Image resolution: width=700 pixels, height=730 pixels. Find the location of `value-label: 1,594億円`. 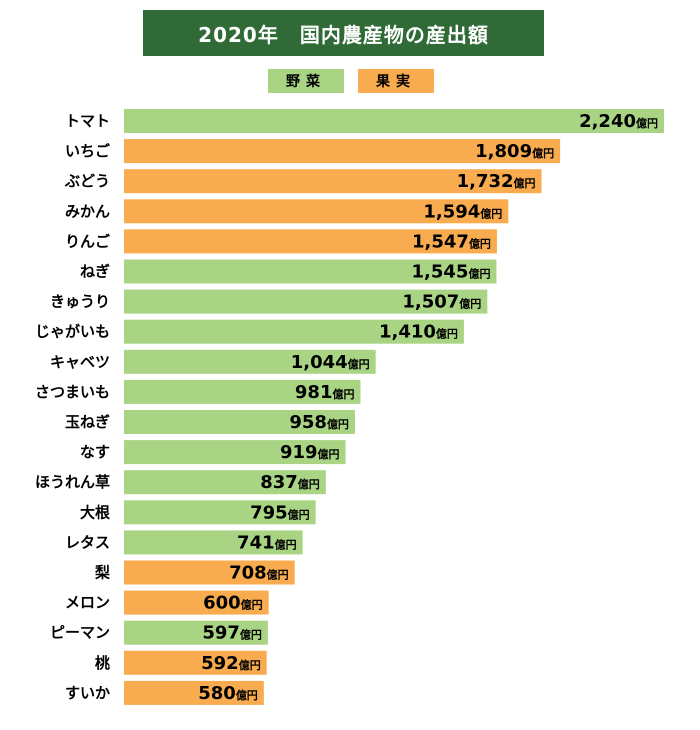

value-label: 1,594億円 is located at coordinates (462, 211).